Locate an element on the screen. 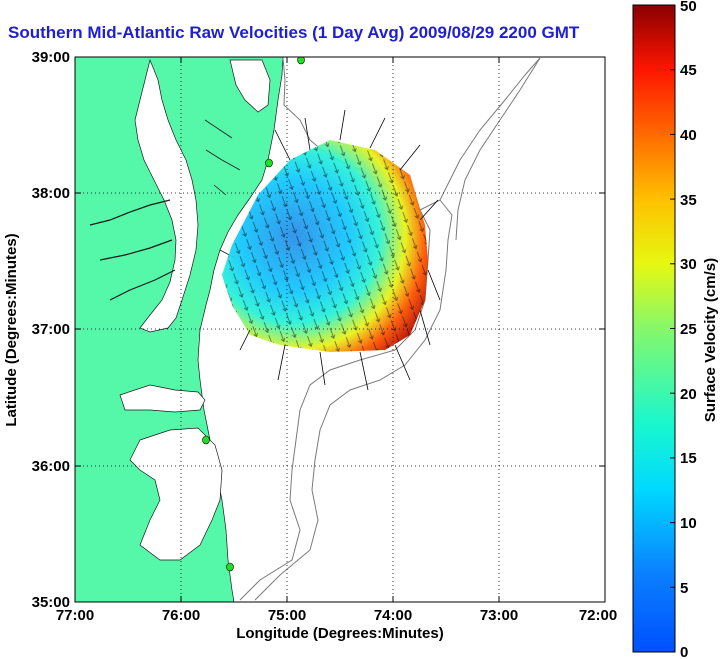  x-tick-label: 76:00 is located at coordinates (181, 615).